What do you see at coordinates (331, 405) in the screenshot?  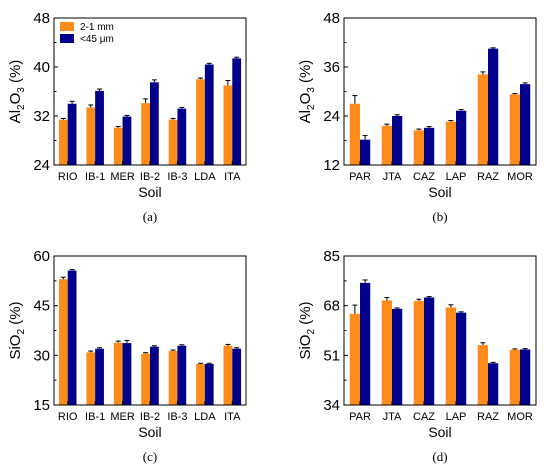 I see `y-tick-label: 34` at bounding box center [331, 405].